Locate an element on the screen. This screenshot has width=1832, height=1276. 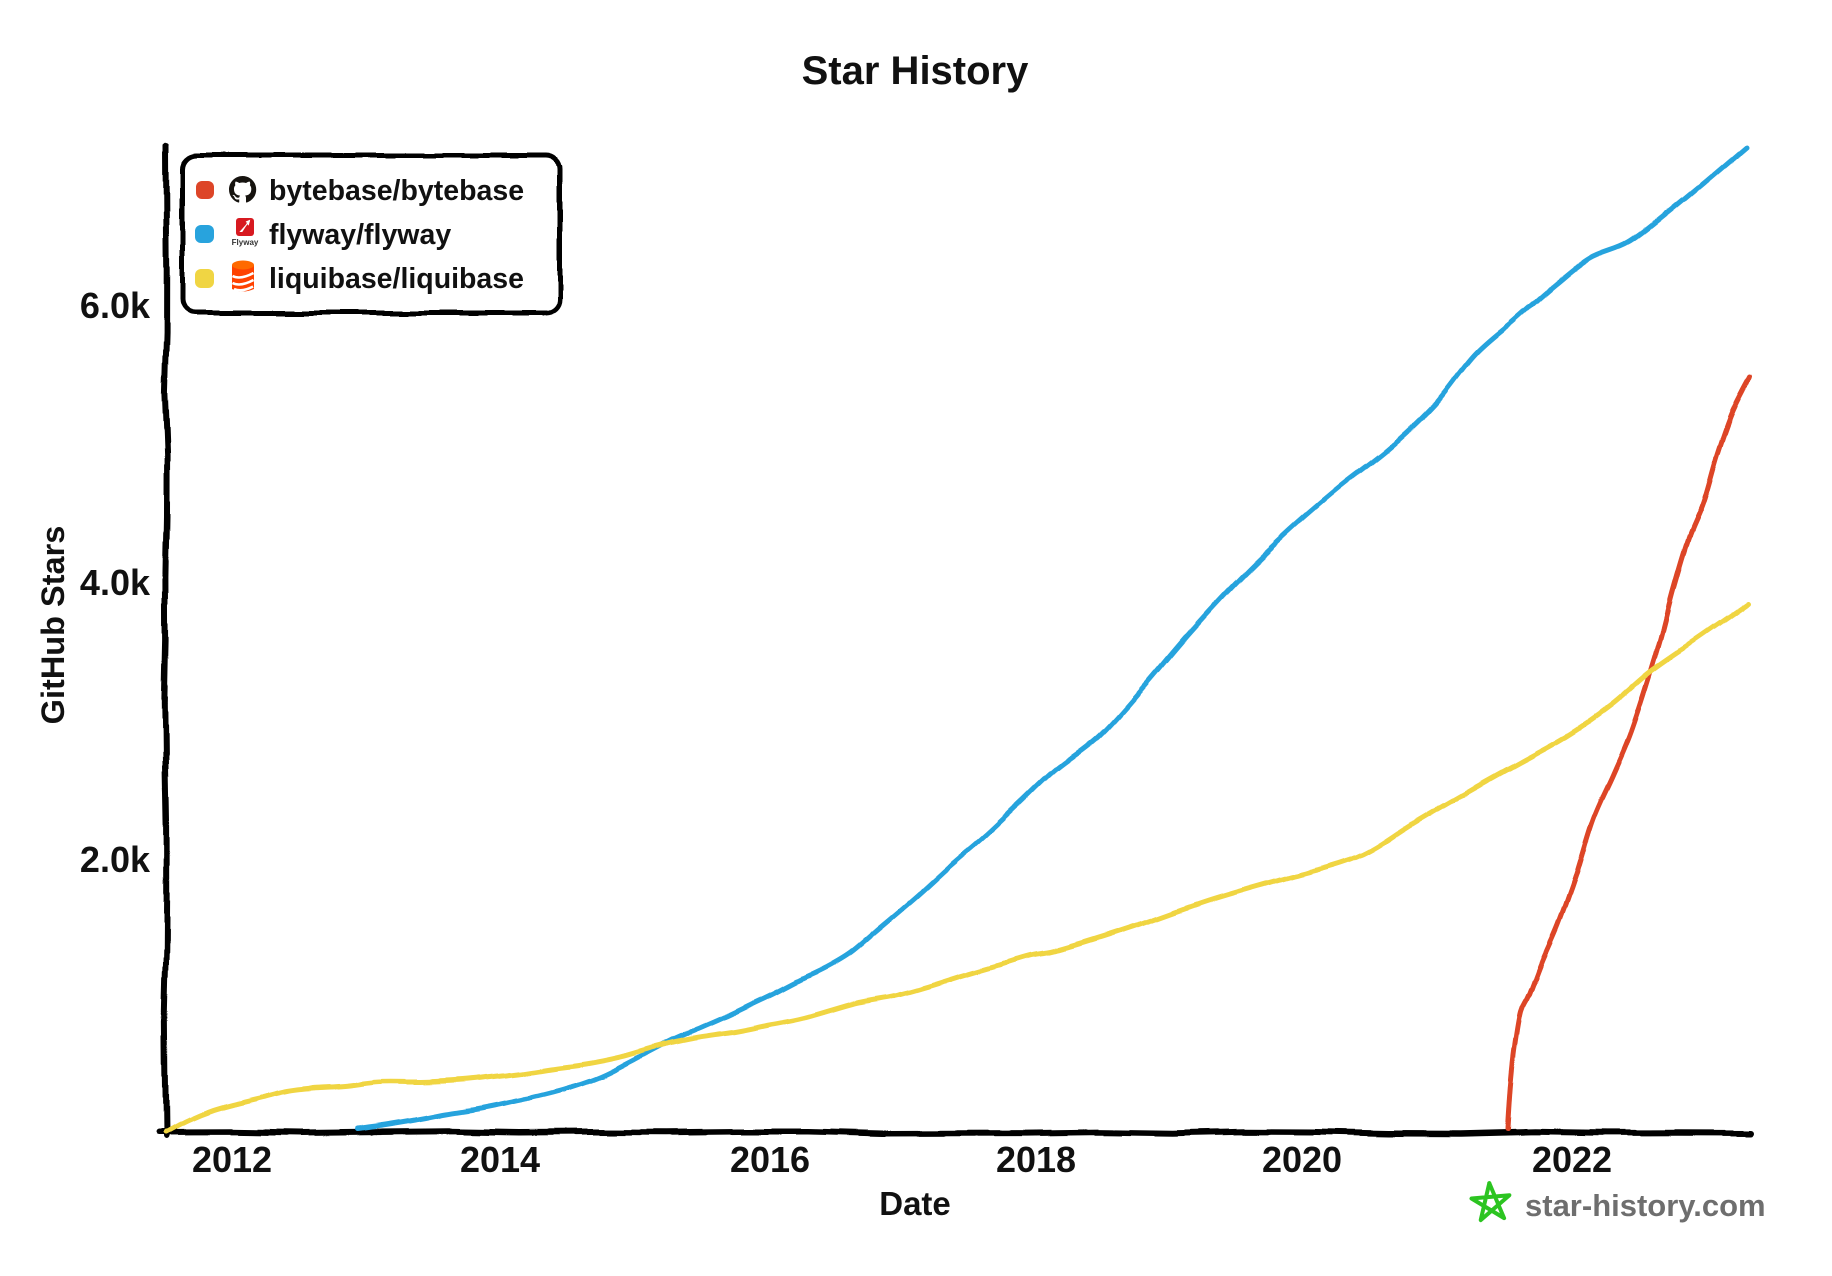
svg-text: star-history.com is located at coordinates (1645, 1205).